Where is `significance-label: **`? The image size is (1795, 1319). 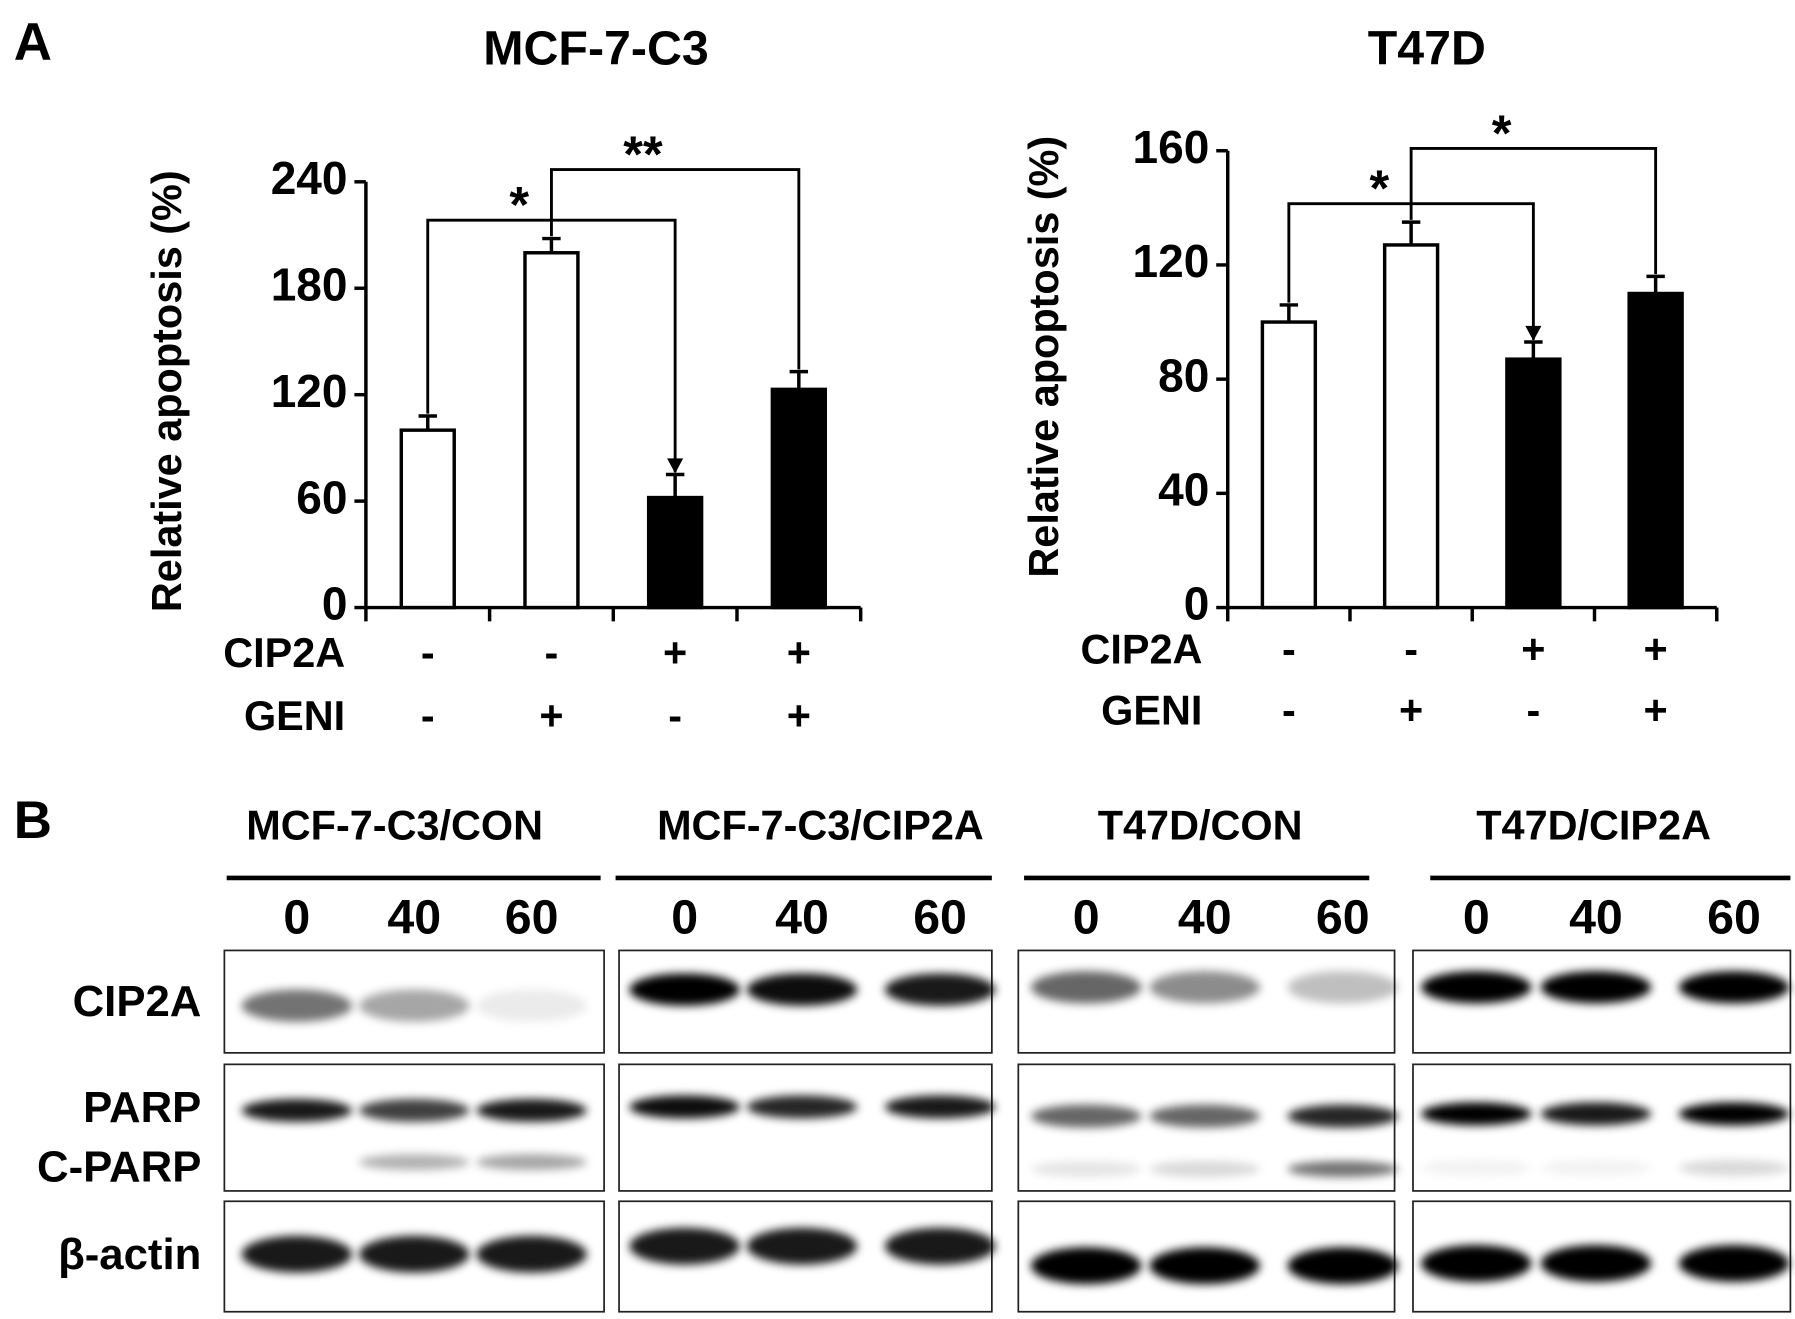 significance-label: ** is located at coordinates (643, 153).